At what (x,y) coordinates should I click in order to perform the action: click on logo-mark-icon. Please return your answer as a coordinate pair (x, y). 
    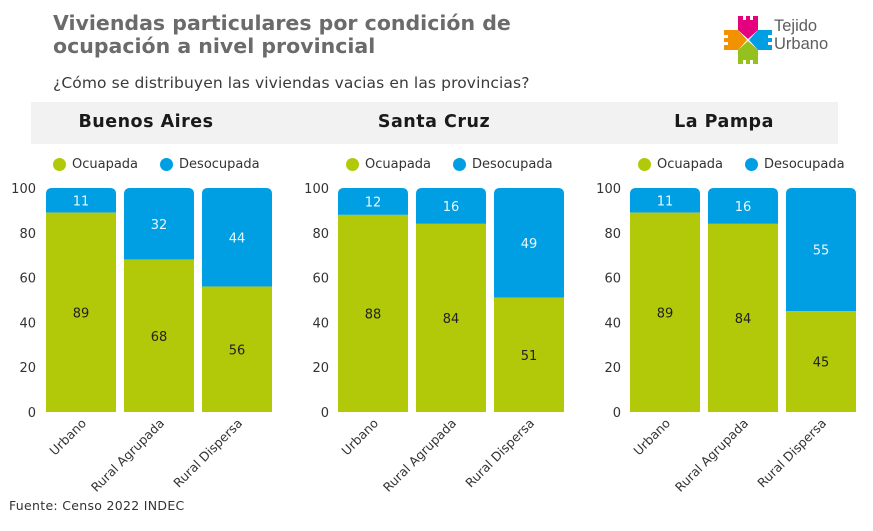
    Looking at the image, I should click on (748, 40).